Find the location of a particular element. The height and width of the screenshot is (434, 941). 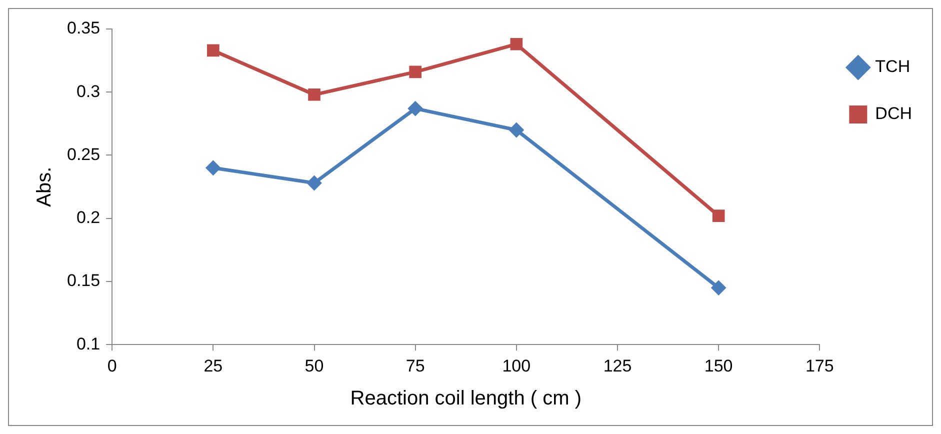

y-tick-label: 0.35 is located at coordinates (83, 28).